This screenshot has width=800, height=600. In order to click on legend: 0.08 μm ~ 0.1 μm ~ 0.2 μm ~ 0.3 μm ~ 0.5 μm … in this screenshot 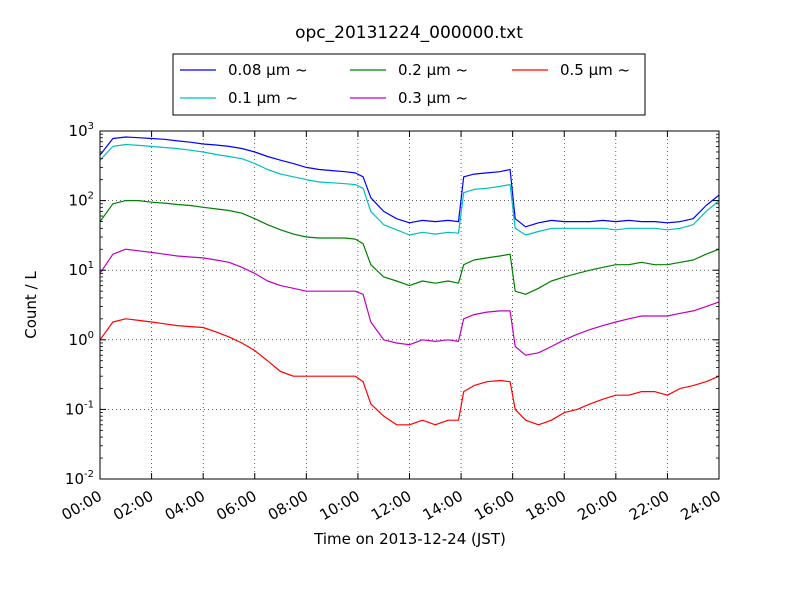, I will do `click(409, 84)`.